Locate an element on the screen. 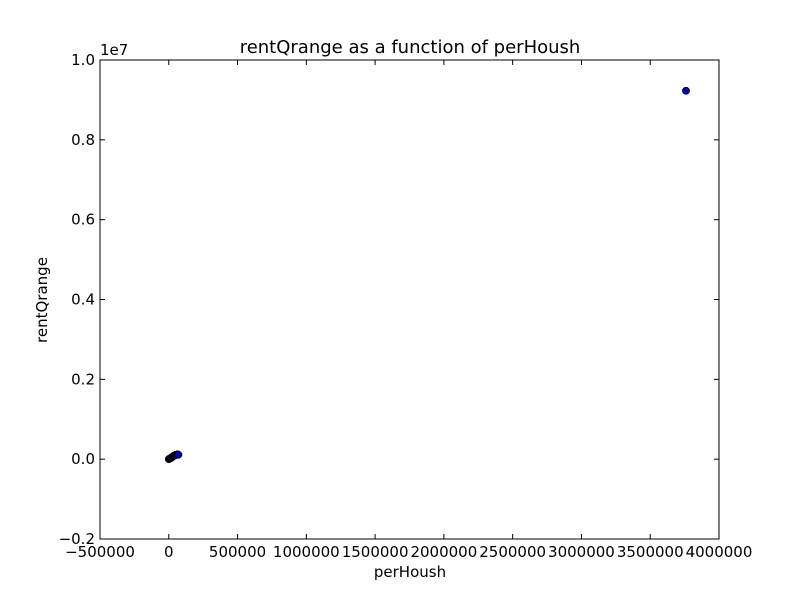 The image size is (800, 600). x-tick-label: 0 is located at coordinates (169, 552).